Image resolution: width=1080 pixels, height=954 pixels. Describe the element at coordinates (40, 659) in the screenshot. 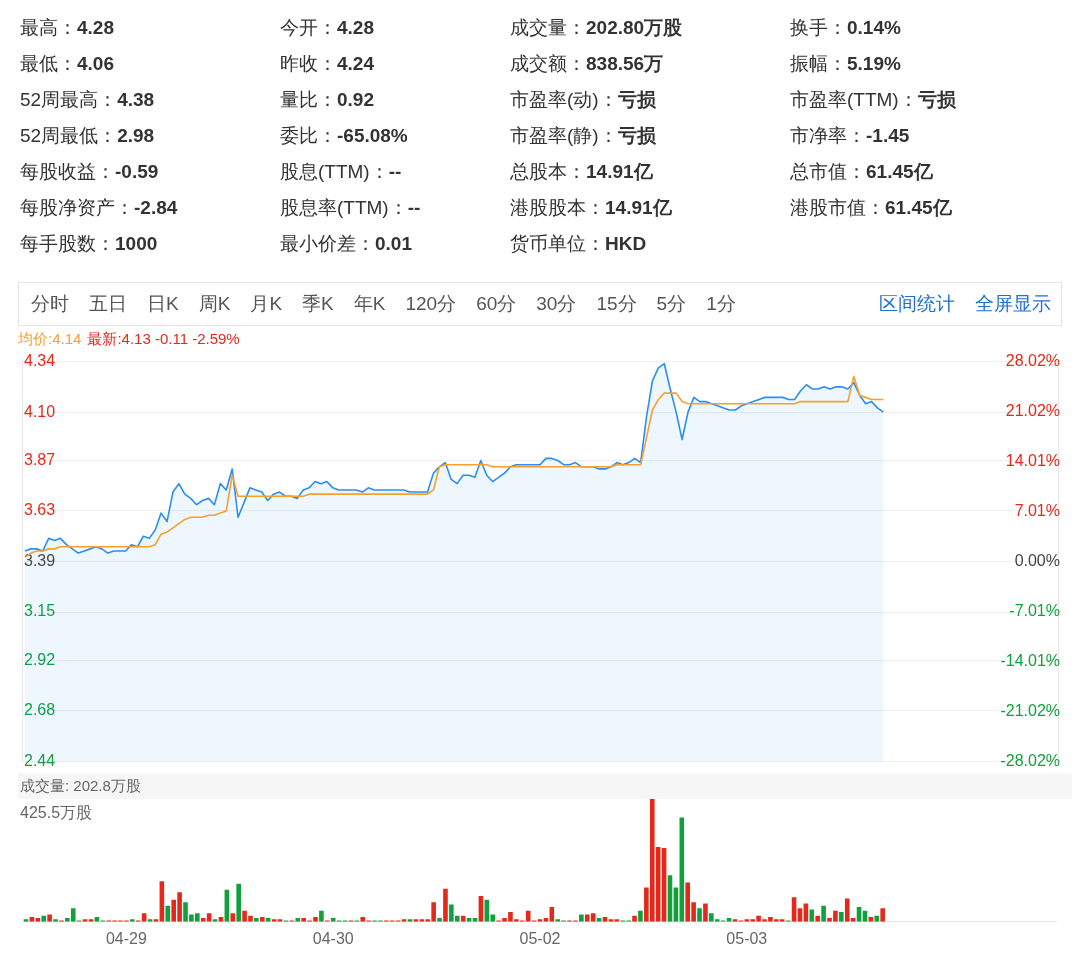

I see `y-tick-label: 2.92` at that location.